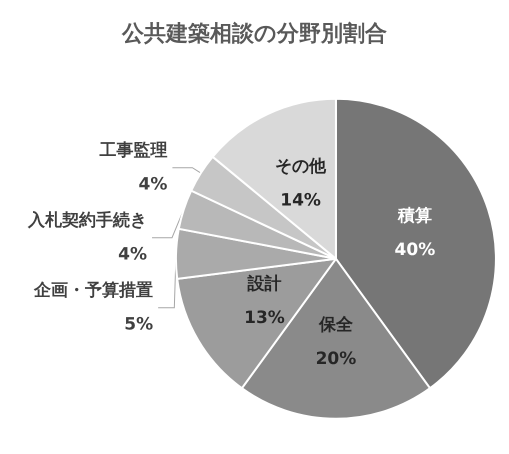 The width and height of the screenshot is (509, 454). What do you see at coordinates (133, 150) in the screenshot?
I see `slice-label: 工事監理` at bounding box center [133, 150].